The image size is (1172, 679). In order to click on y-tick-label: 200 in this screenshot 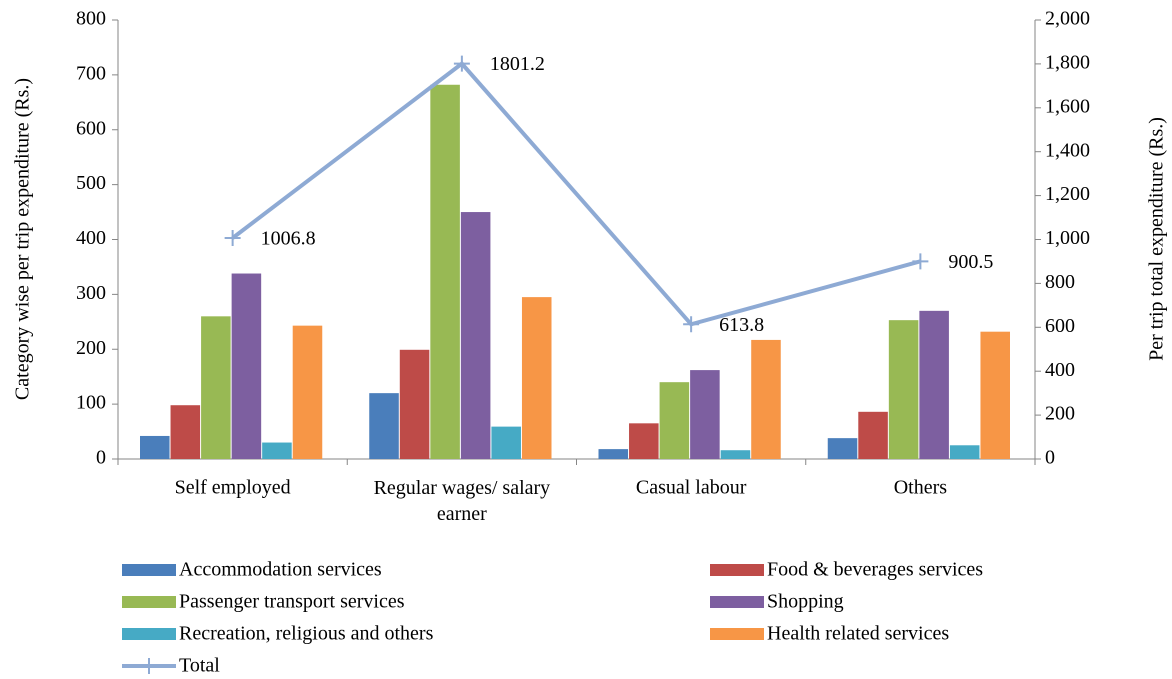, I will do `click(91, 348)`.